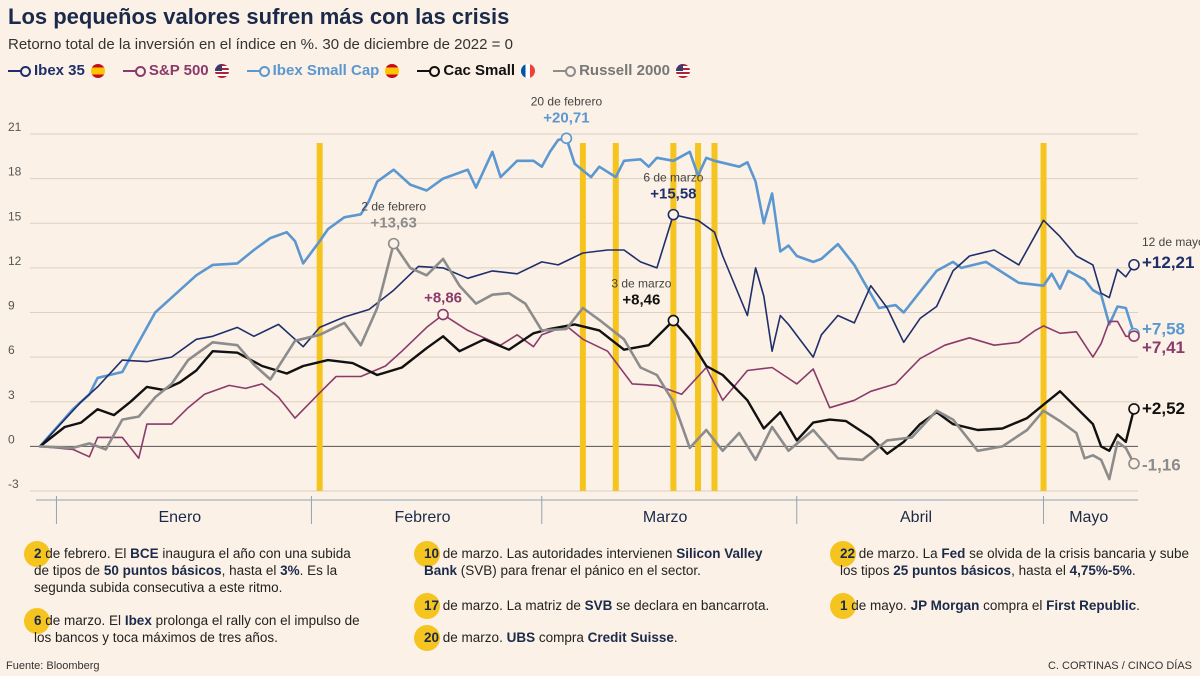  What do you see at coordinates (673, 178) in the screenshot?
I see `peak-date-label: 6 de marzo` at bounding box center [673, 178].